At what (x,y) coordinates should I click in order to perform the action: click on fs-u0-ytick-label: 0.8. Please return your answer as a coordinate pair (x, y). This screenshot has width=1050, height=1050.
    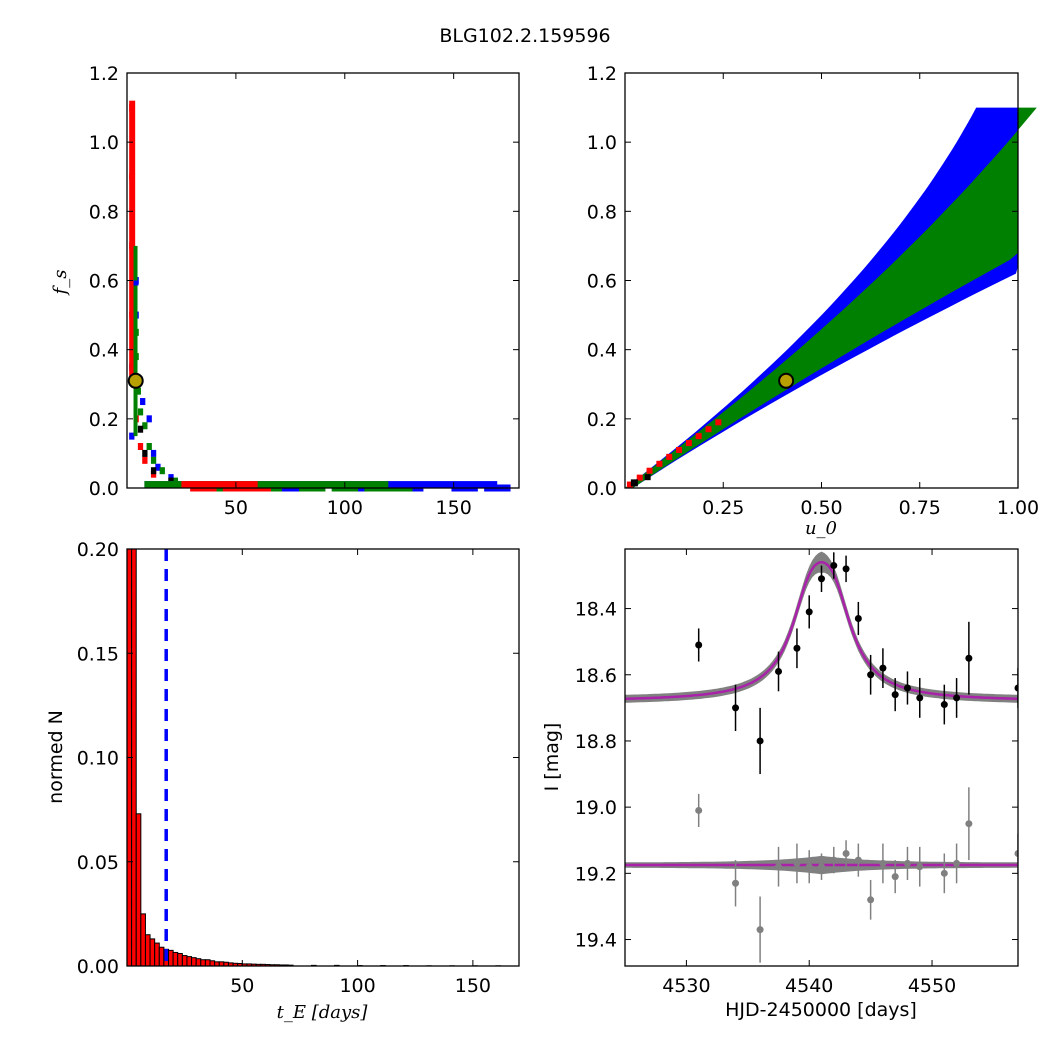
    Looking at the image, I should click on (602, 212).